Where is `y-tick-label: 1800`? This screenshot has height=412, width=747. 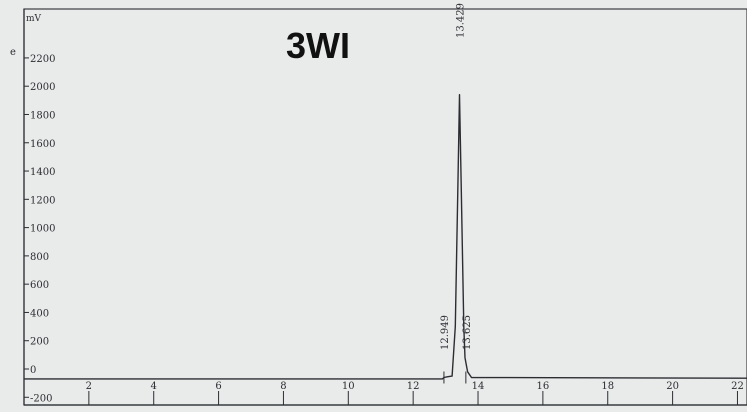 y-tick-label: 1800 is located at coordinates (42, 115).